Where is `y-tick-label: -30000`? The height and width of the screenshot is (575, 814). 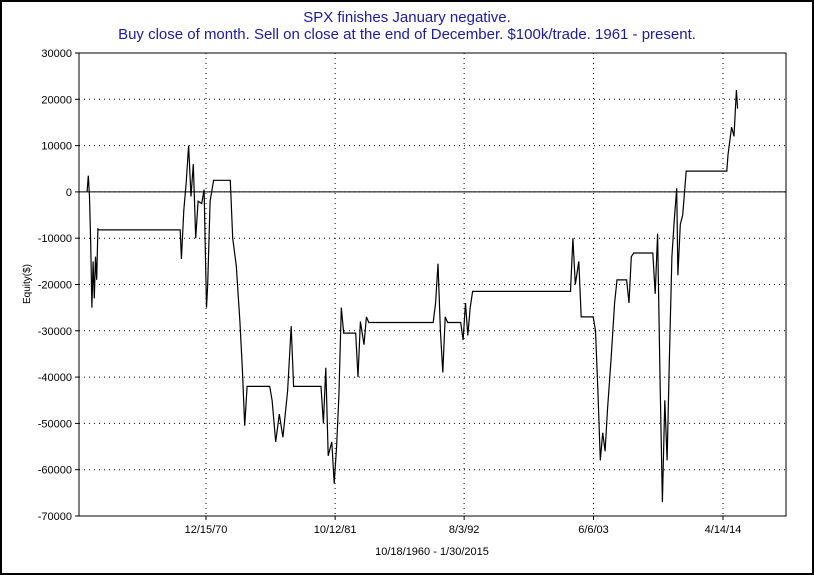
y-tick-label: -30000 is located at coordinates (55, 332).